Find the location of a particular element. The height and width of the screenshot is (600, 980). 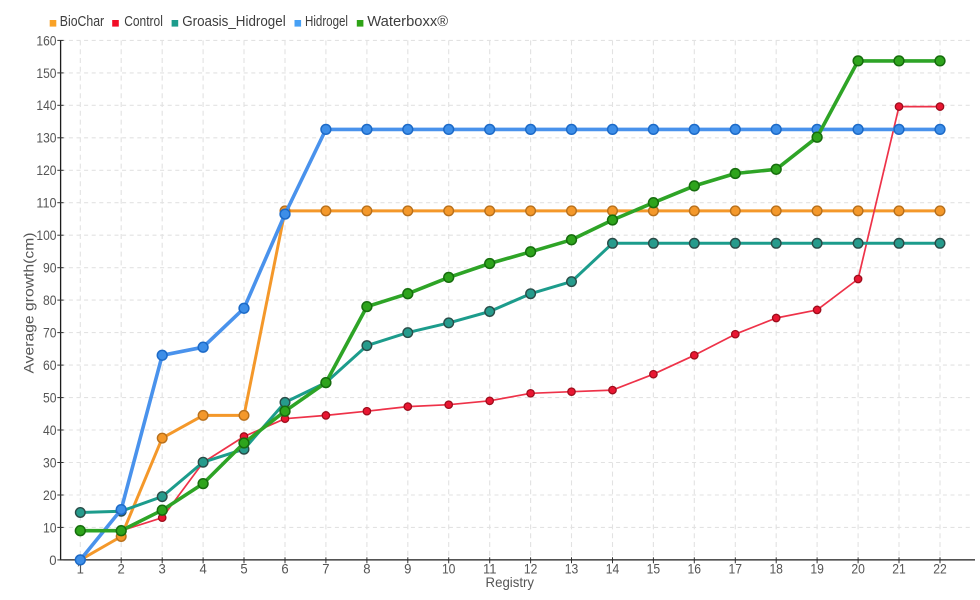

svg-text: 40 is located at coordinates (50, 430).